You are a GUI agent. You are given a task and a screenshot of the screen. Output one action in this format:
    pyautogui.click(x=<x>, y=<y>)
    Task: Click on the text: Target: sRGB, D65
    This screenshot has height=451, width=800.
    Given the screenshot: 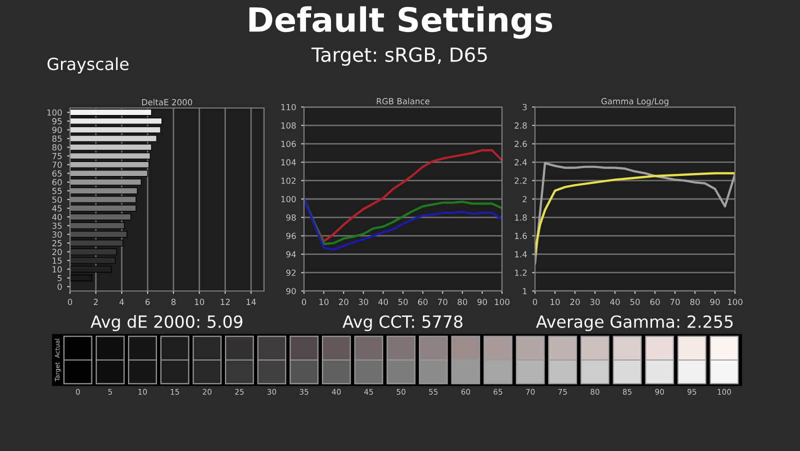 What is the action you would take?
    pyautogui.click(x=399, y=56)
    